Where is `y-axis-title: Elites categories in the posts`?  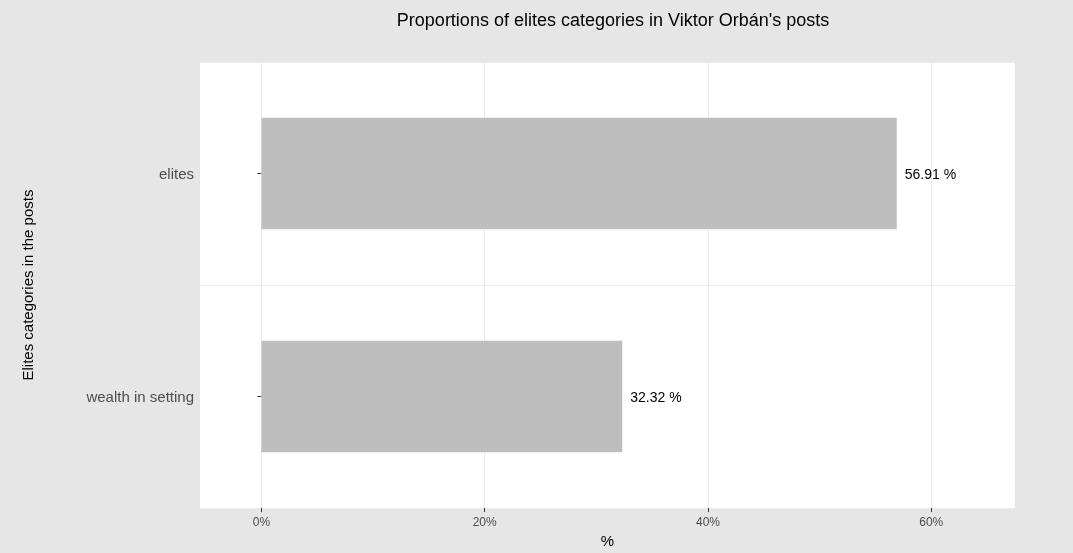 y-axis-title: Elites categories in the posts is located at coordinates (27, 285).